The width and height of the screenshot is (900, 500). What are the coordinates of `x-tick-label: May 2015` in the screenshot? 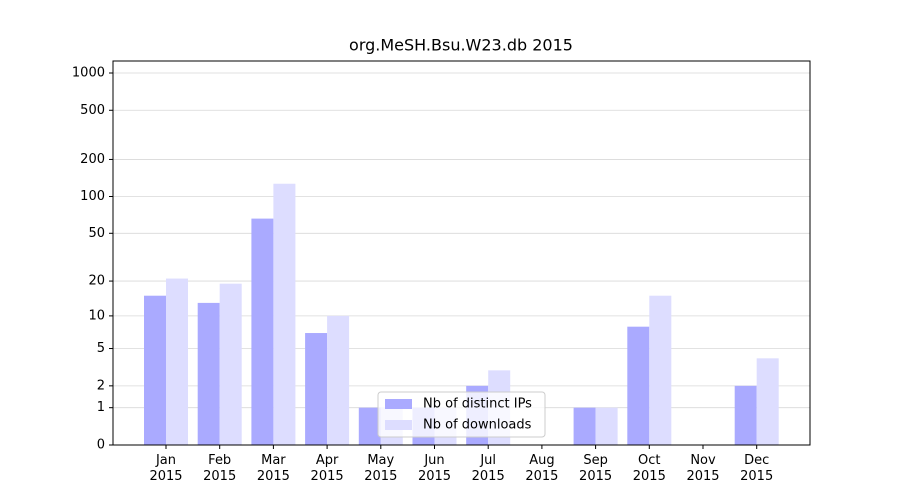 It's located at (381, 468).